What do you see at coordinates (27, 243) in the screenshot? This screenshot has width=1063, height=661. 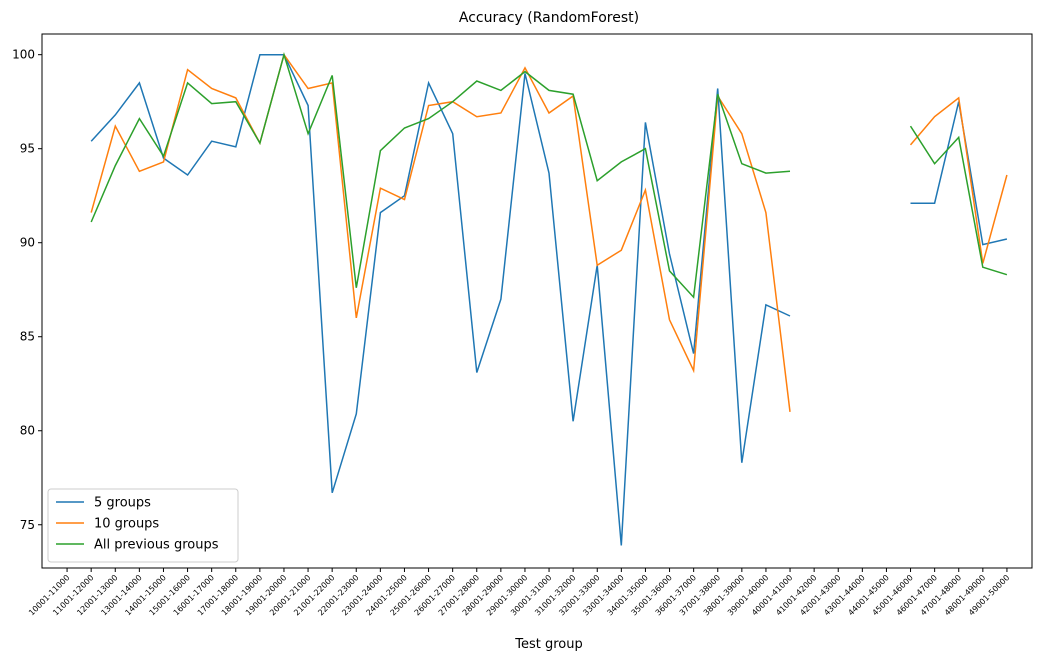 I see `y-tick-label: 90` at bounding box center [27, 243].